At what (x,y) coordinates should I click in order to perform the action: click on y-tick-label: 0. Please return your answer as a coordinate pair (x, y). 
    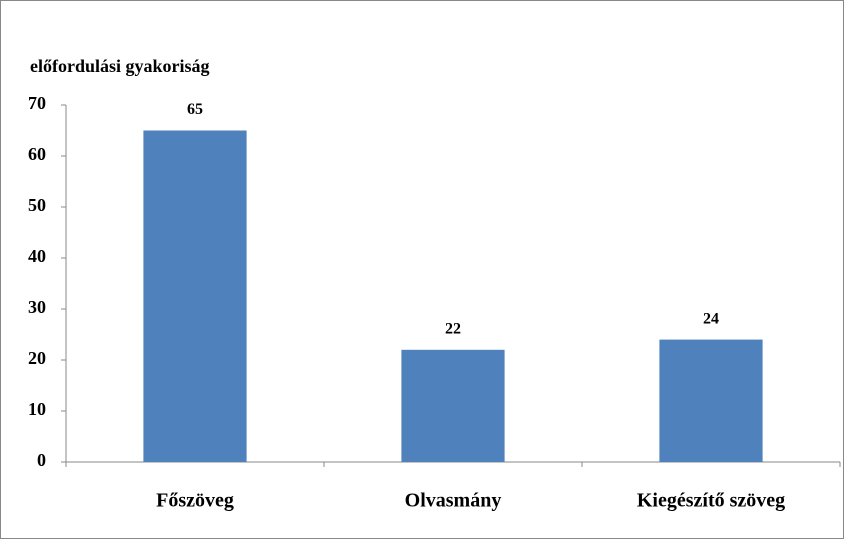
    Looking at the image, I should click on (41, 460).